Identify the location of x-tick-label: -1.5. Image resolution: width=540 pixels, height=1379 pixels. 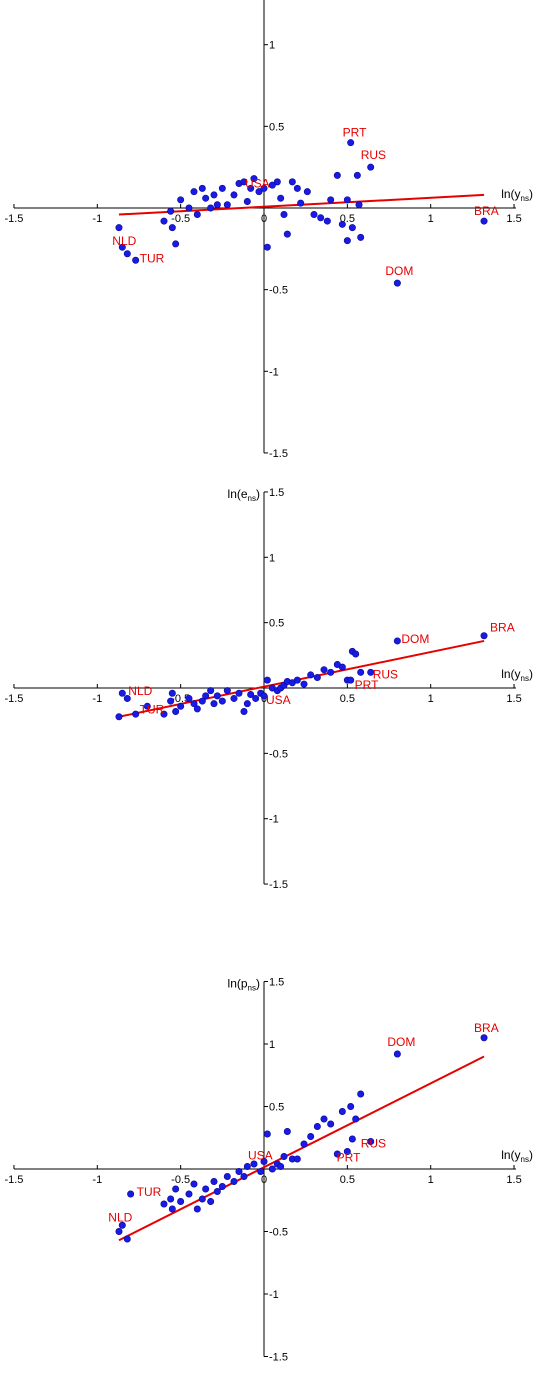
(13, 699).